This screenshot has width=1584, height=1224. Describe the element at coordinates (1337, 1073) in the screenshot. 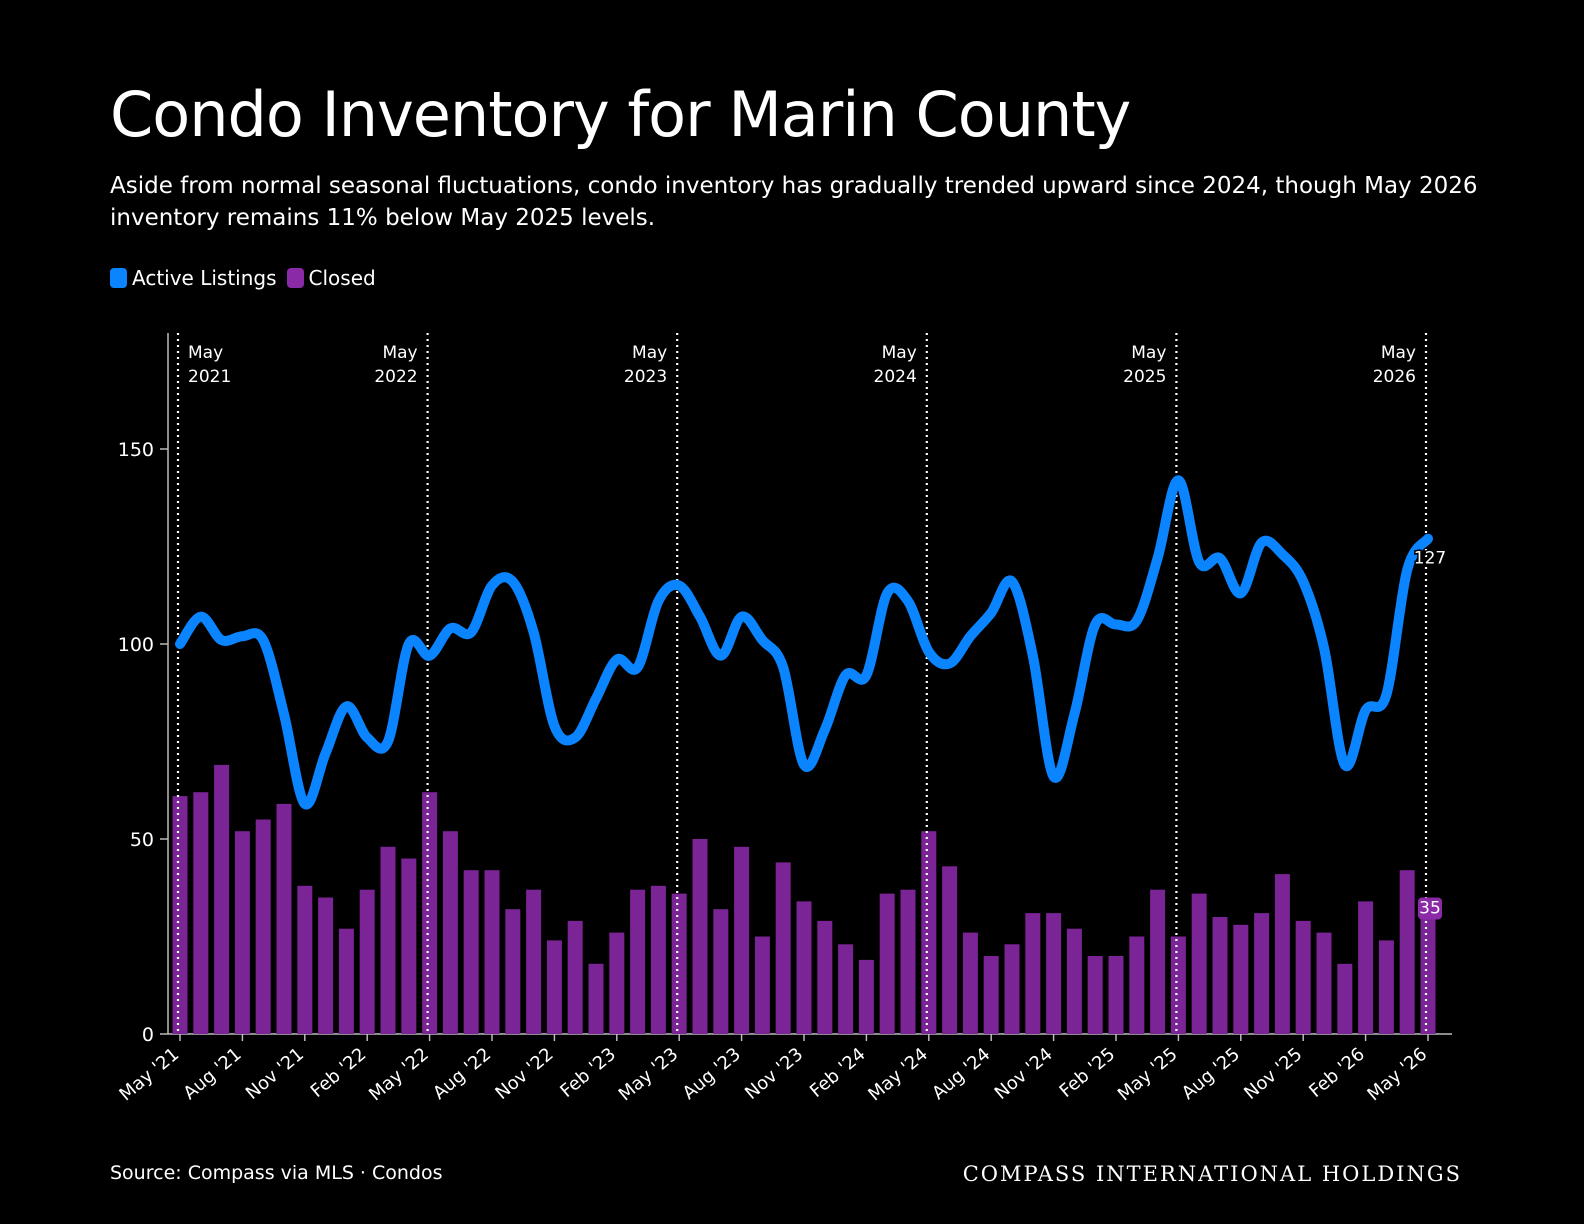

I see `x-tick-label: Feb '26` at that location.